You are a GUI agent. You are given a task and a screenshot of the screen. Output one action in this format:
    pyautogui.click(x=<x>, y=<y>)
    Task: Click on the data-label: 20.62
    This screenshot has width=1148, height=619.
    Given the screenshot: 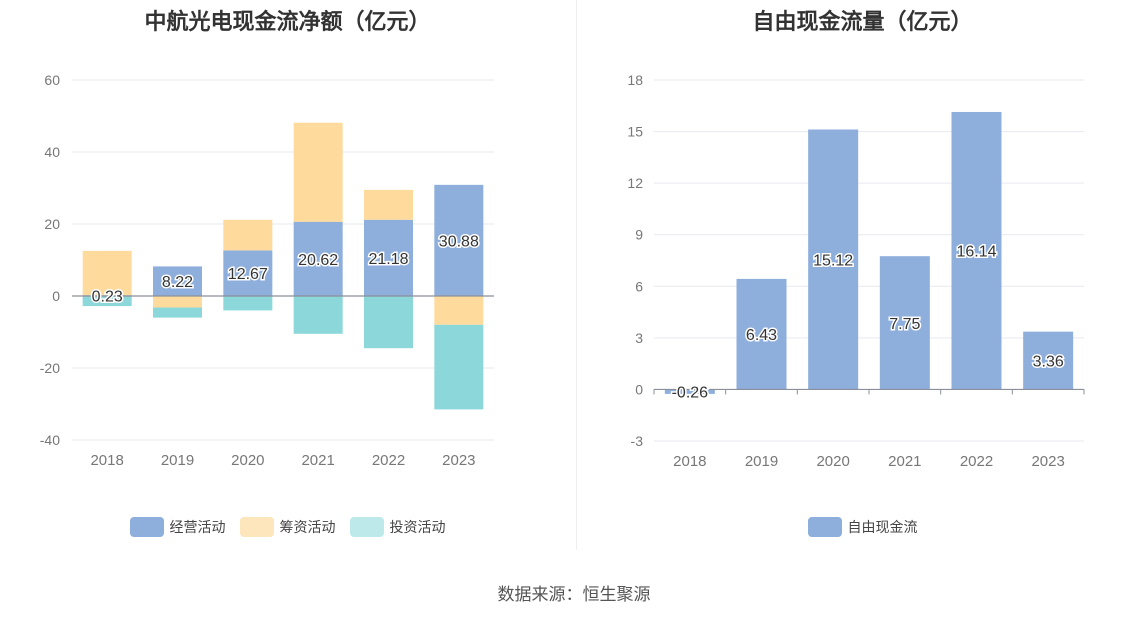 What is the action you would take?
    pyautogui.click(x=318, y=260)
    